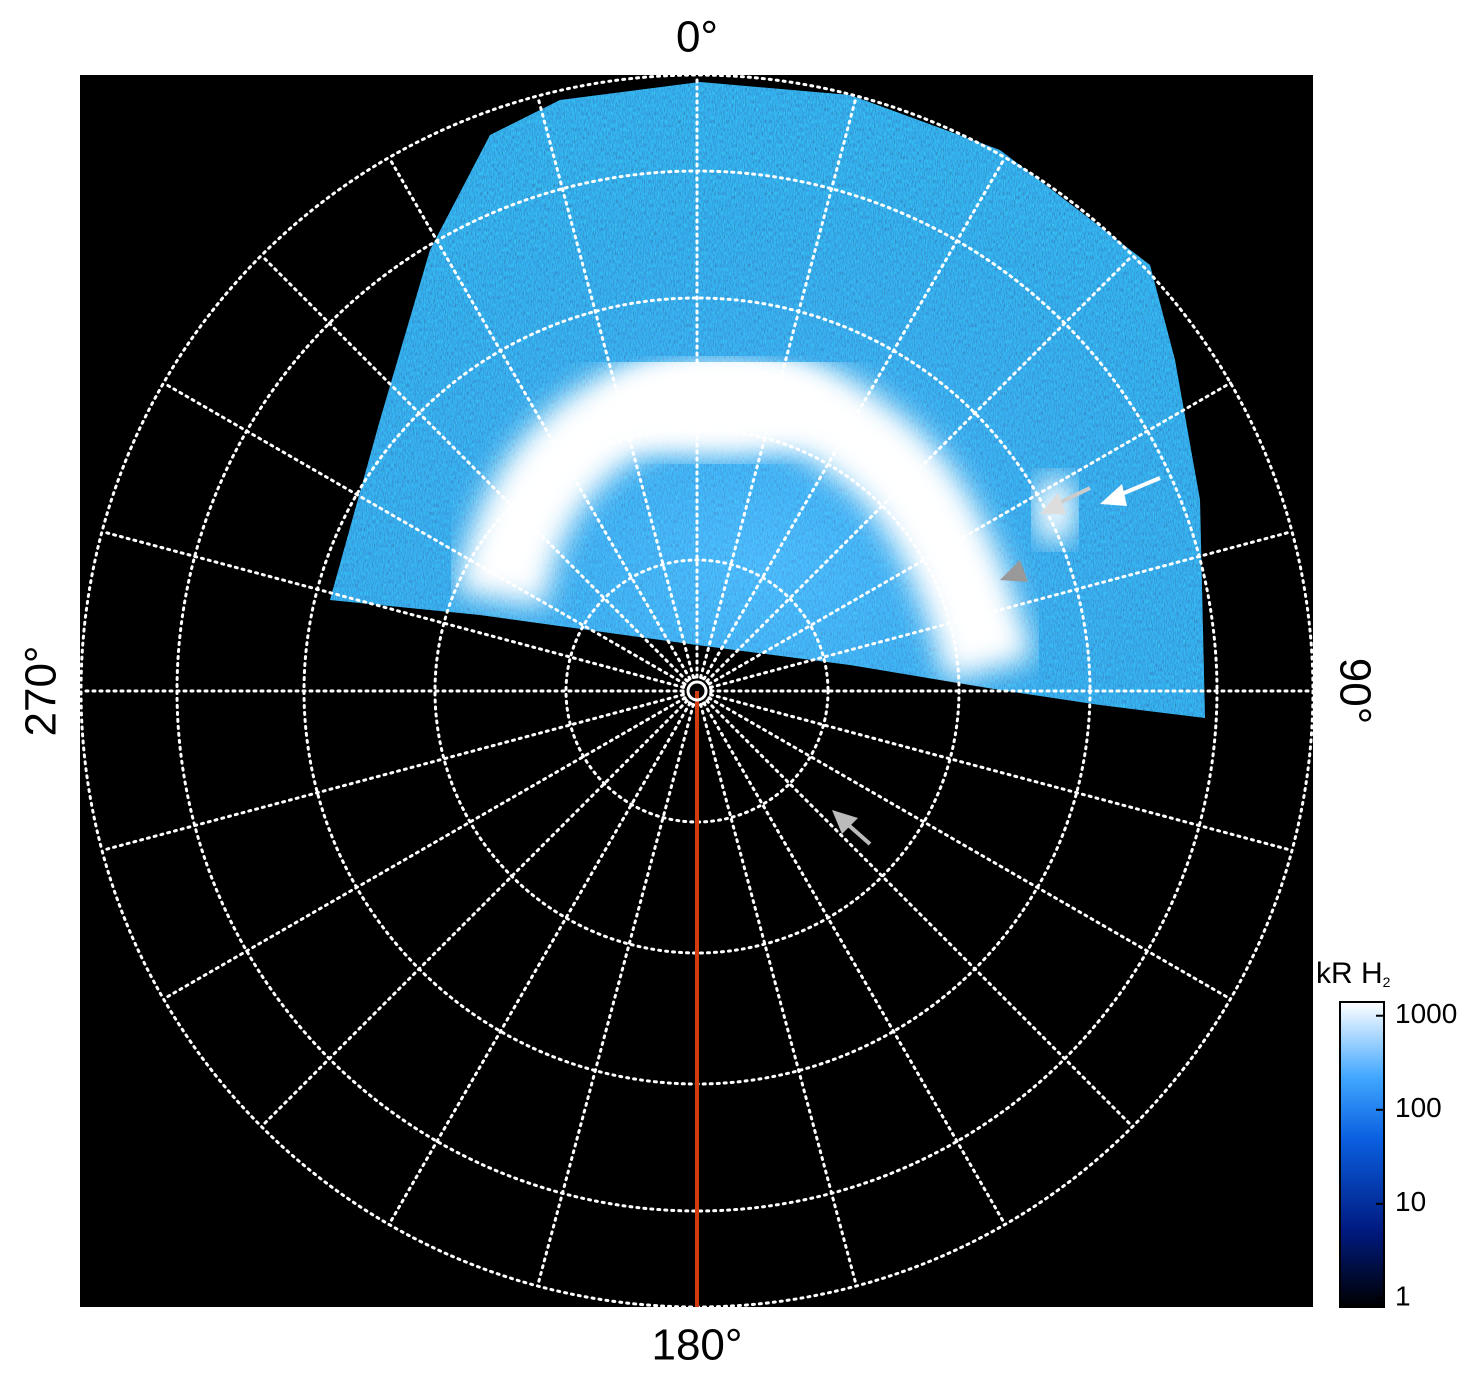 The width and height of the screenshot is (1481, 1389). Describe the element at coordinates (1418, 1107) in the screenshot. I see `colorbar-tick-label: 100` at that location.